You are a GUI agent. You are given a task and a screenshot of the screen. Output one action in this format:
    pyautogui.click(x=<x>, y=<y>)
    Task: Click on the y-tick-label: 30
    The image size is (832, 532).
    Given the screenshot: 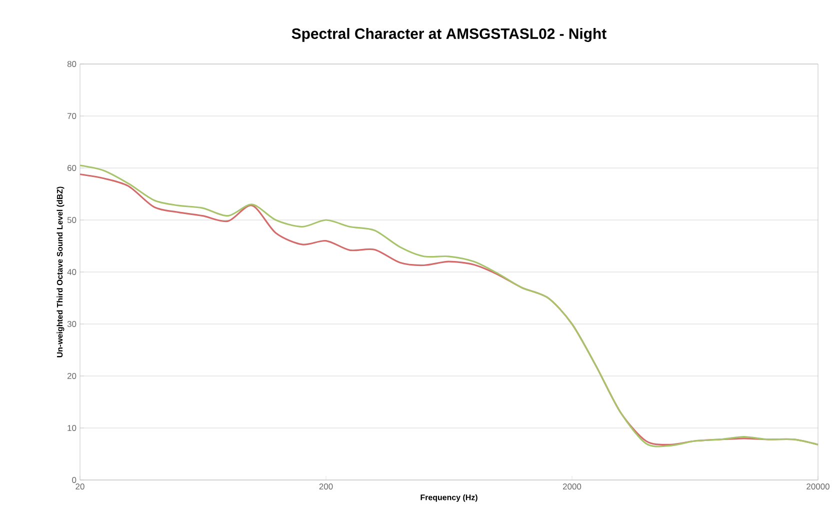 What is the action you would take?
    pyautogui.click(x=71, y=324)
    